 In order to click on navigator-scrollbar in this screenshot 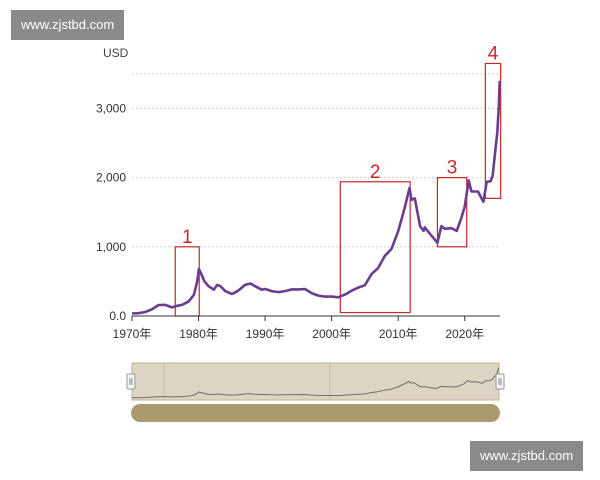, I will do `click(315, 413)`.